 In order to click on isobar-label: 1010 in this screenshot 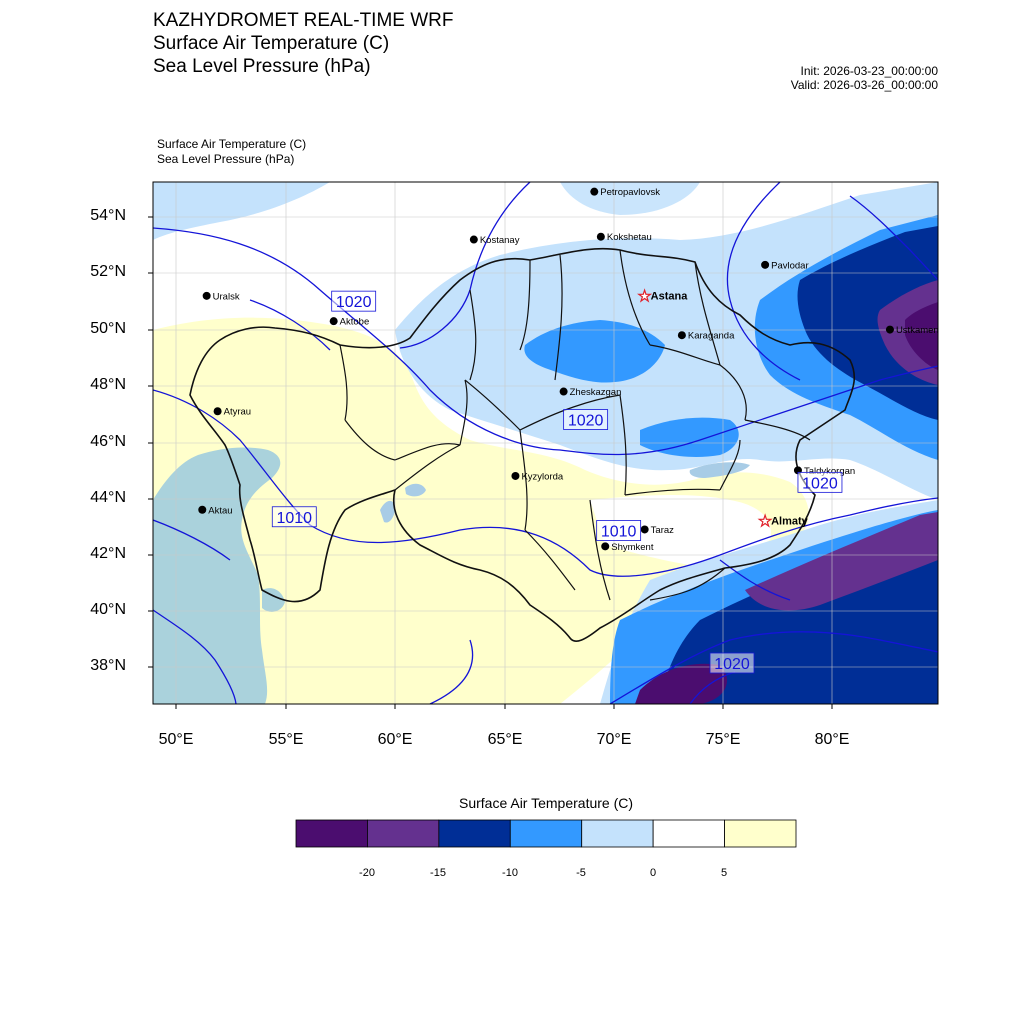, I will do `click(619, 530)`.